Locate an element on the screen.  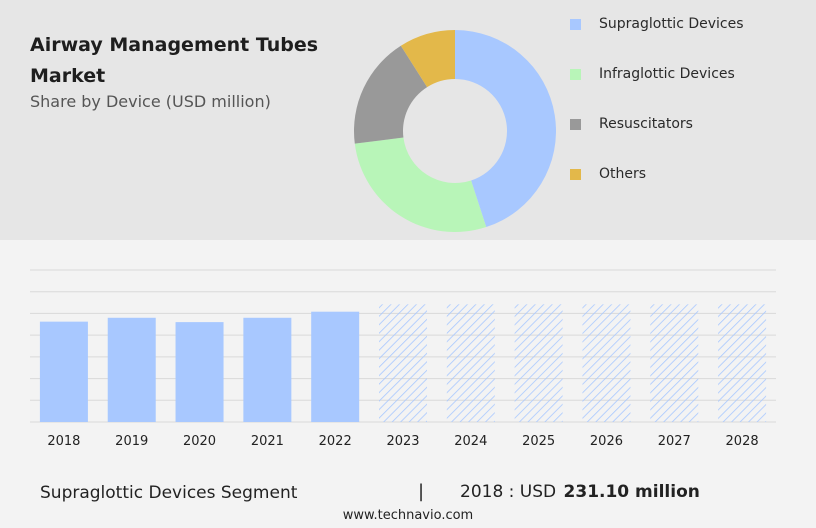
footer-segment-label: Supraglottic Devices Segment is located at coordinates (169, 493).